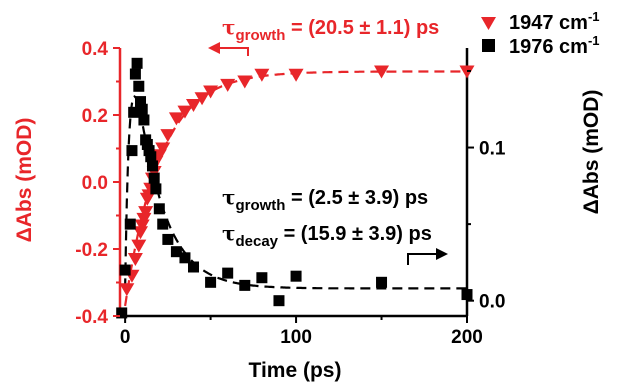  Describe the element at coordinates (548, 47) in the screenshot. I see `legend-label-1976-main: 1976 cm` at that location.